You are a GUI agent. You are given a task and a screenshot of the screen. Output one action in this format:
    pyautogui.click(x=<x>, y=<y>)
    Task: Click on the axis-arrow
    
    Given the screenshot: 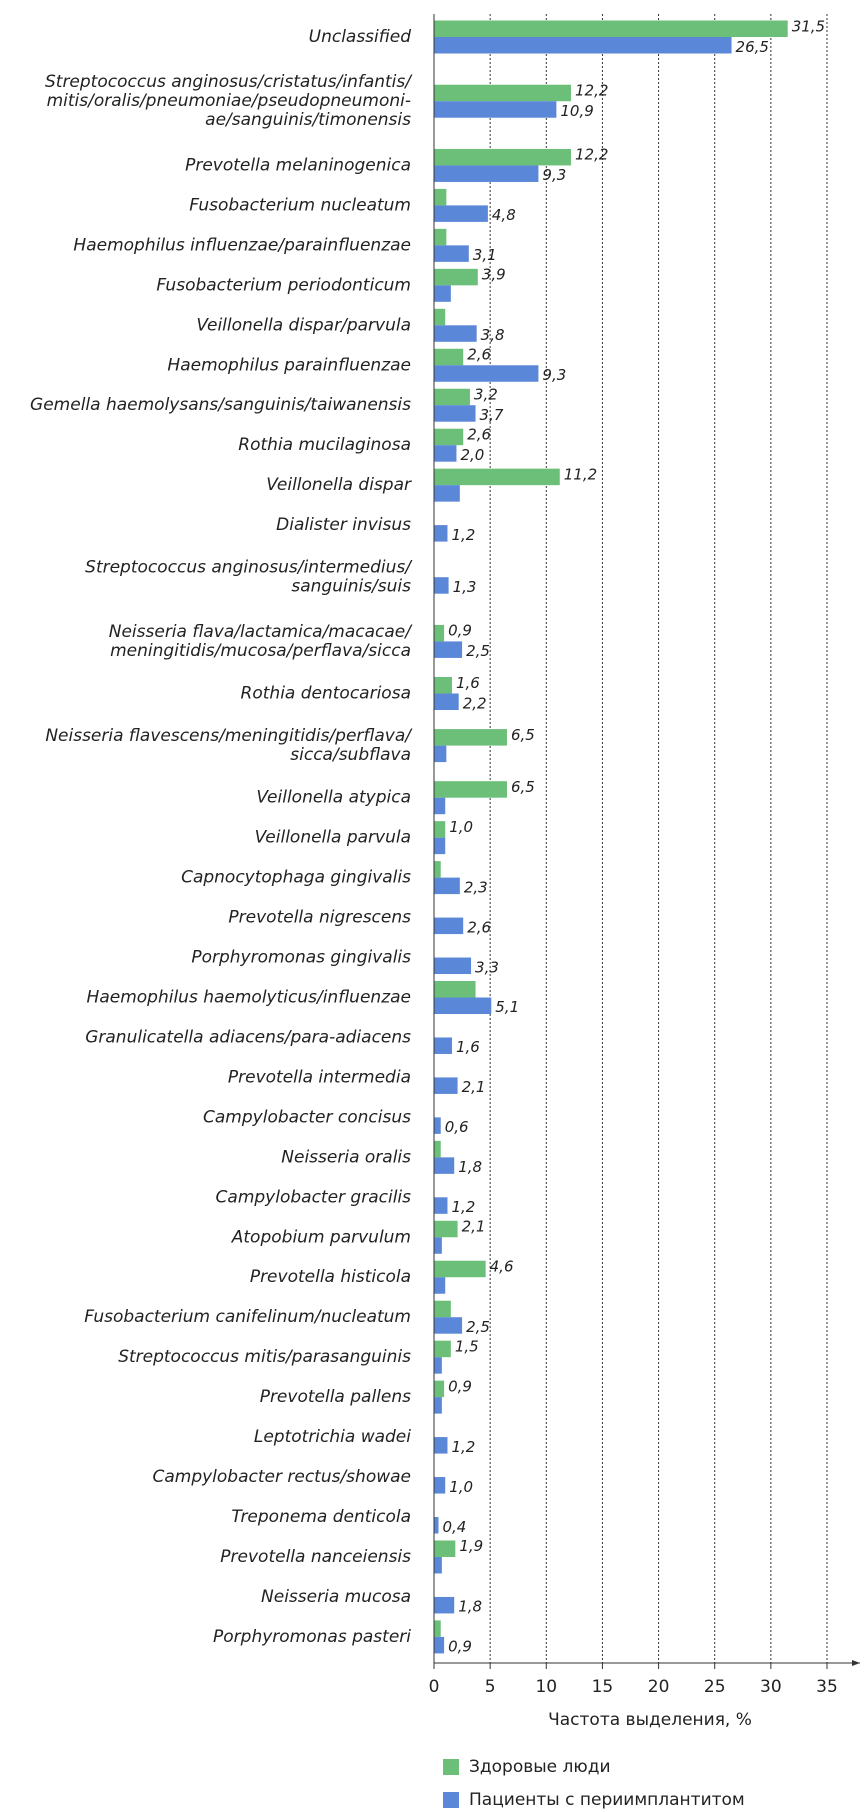 What is the action you would take?
    pyautogui.click(x=856, y=1663)
    